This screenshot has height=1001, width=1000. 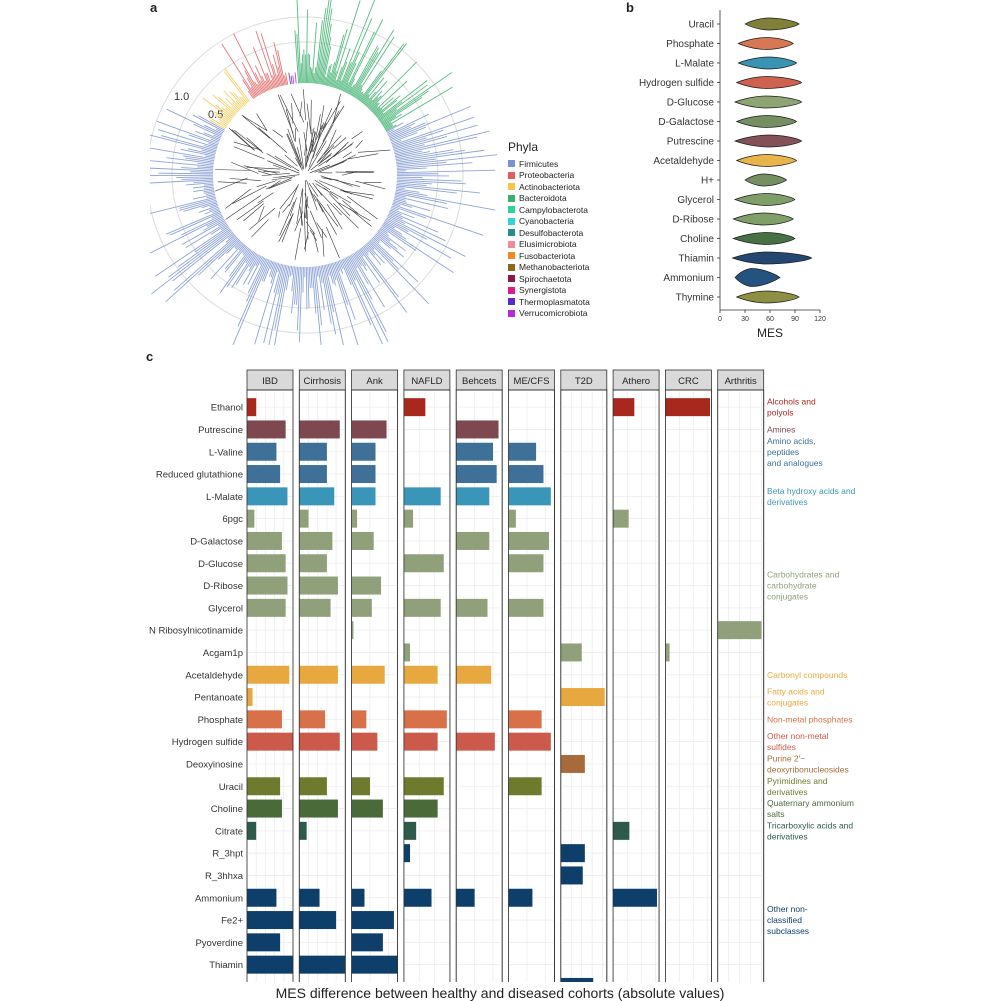 I want to click on facet-athero: Athero0246, so click(x=635, y=676).